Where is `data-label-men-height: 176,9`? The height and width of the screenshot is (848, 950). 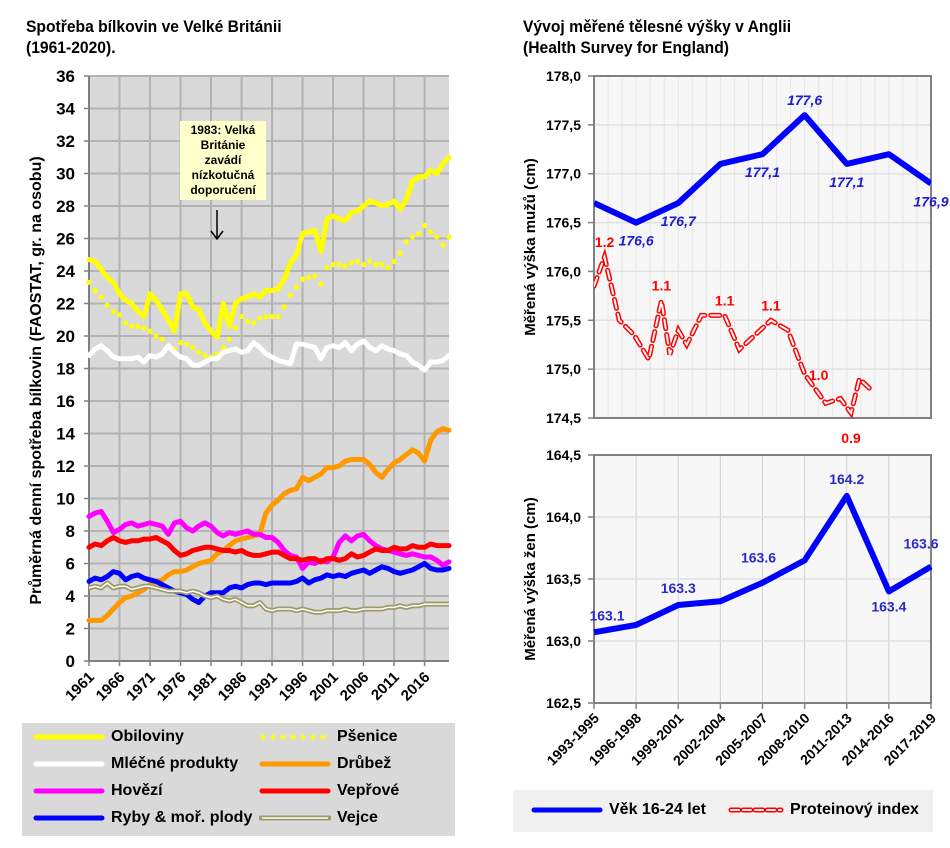 data-label-men-height: 176,9 is located at coordinates (930, 201).